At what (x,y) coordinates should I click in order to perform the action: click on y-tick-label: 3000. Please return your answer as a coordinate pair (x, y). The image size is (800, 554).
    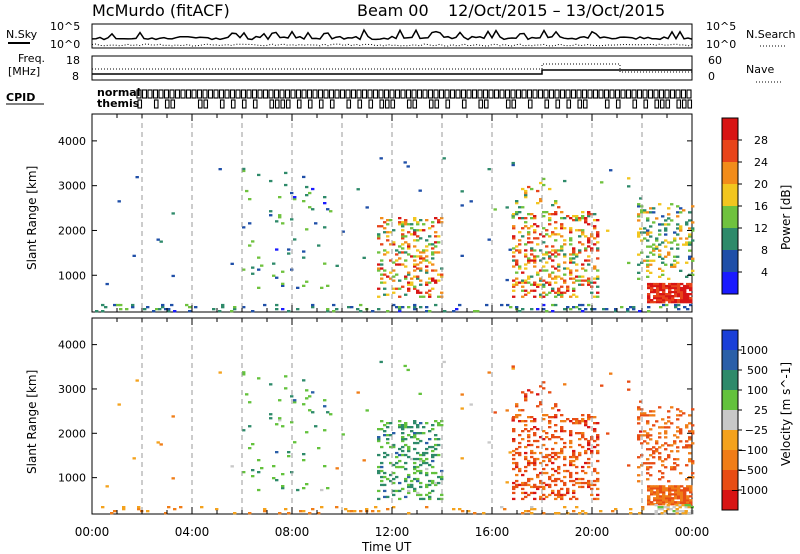
    Looking at the image, I should click on (72, 186).